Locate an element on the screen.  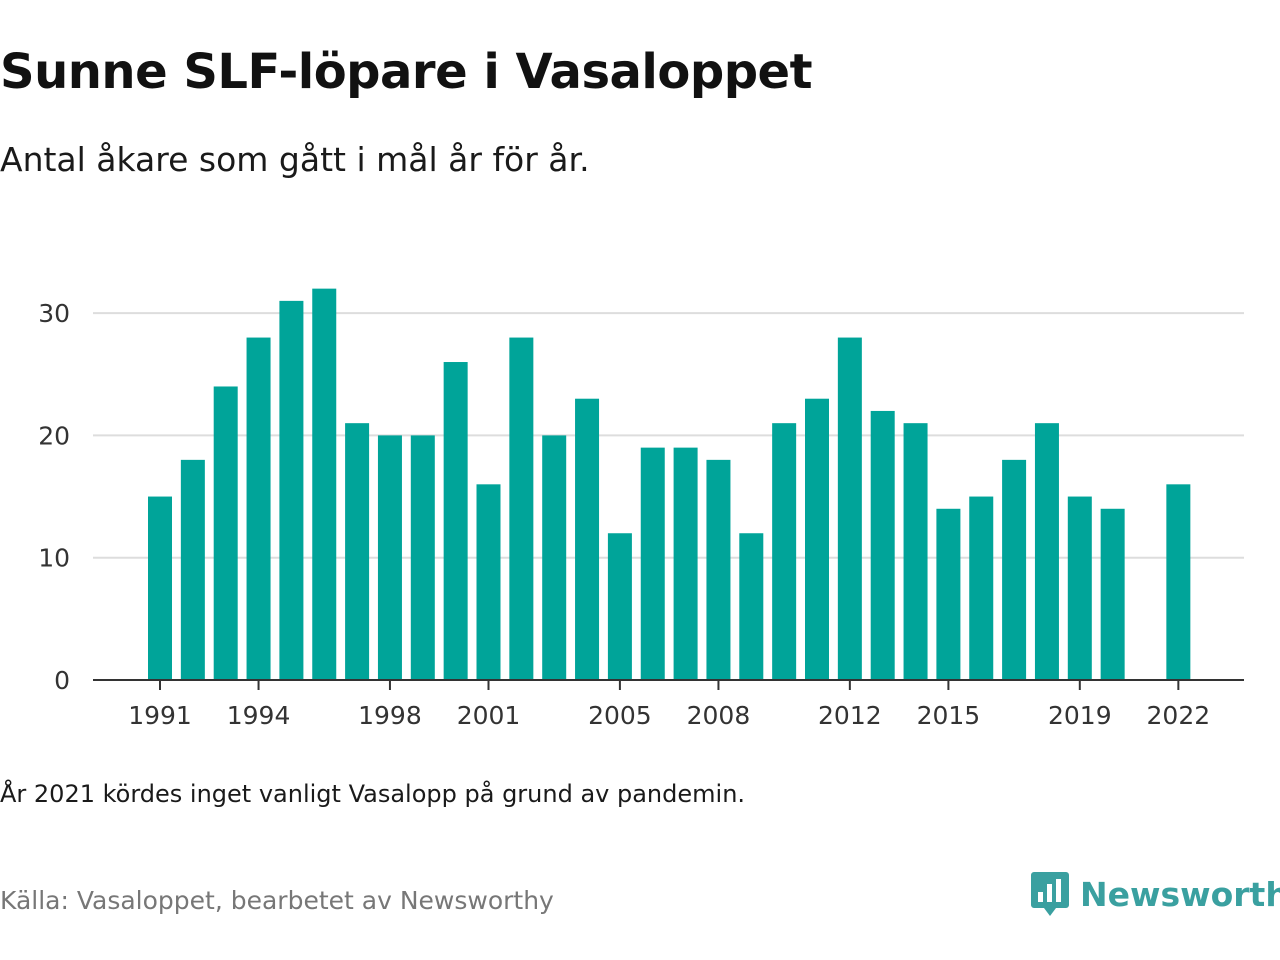
y-axis-labels: 0 10 20 30 is located at coordinates (54, 497).